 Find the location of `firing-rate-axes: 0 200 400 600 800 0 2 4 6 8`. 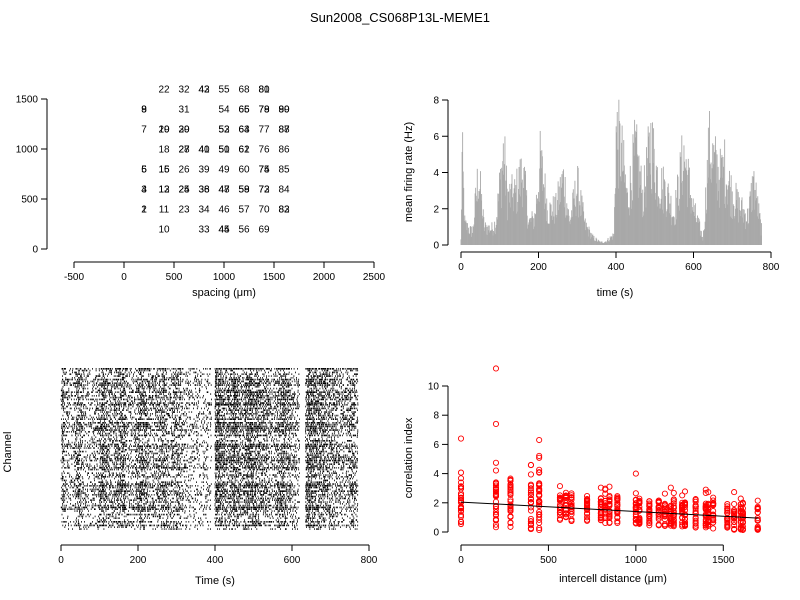

firing-rate-axes: 0 200 400 600 800 0 2 4 6 8 is located at coordinates (606, 185).